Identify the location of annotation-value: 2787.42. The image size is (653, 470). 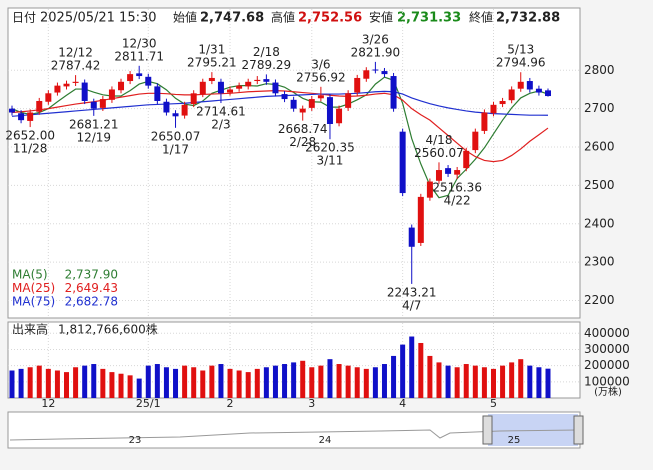
(76, 66).